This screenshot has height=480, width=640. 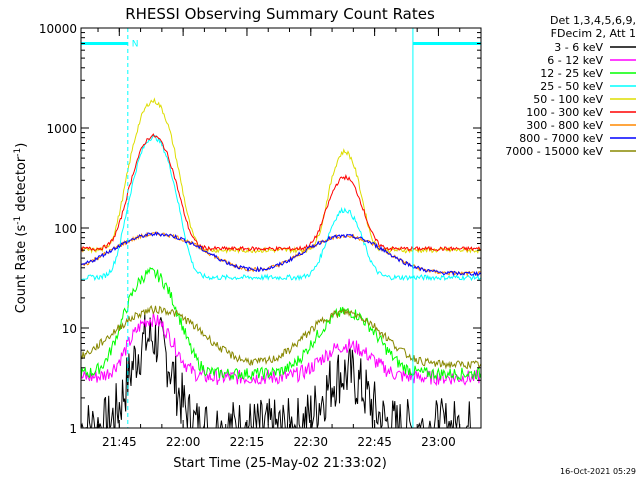 I want to click on y-label-sup-1: -1, so click(x=18, y=220).